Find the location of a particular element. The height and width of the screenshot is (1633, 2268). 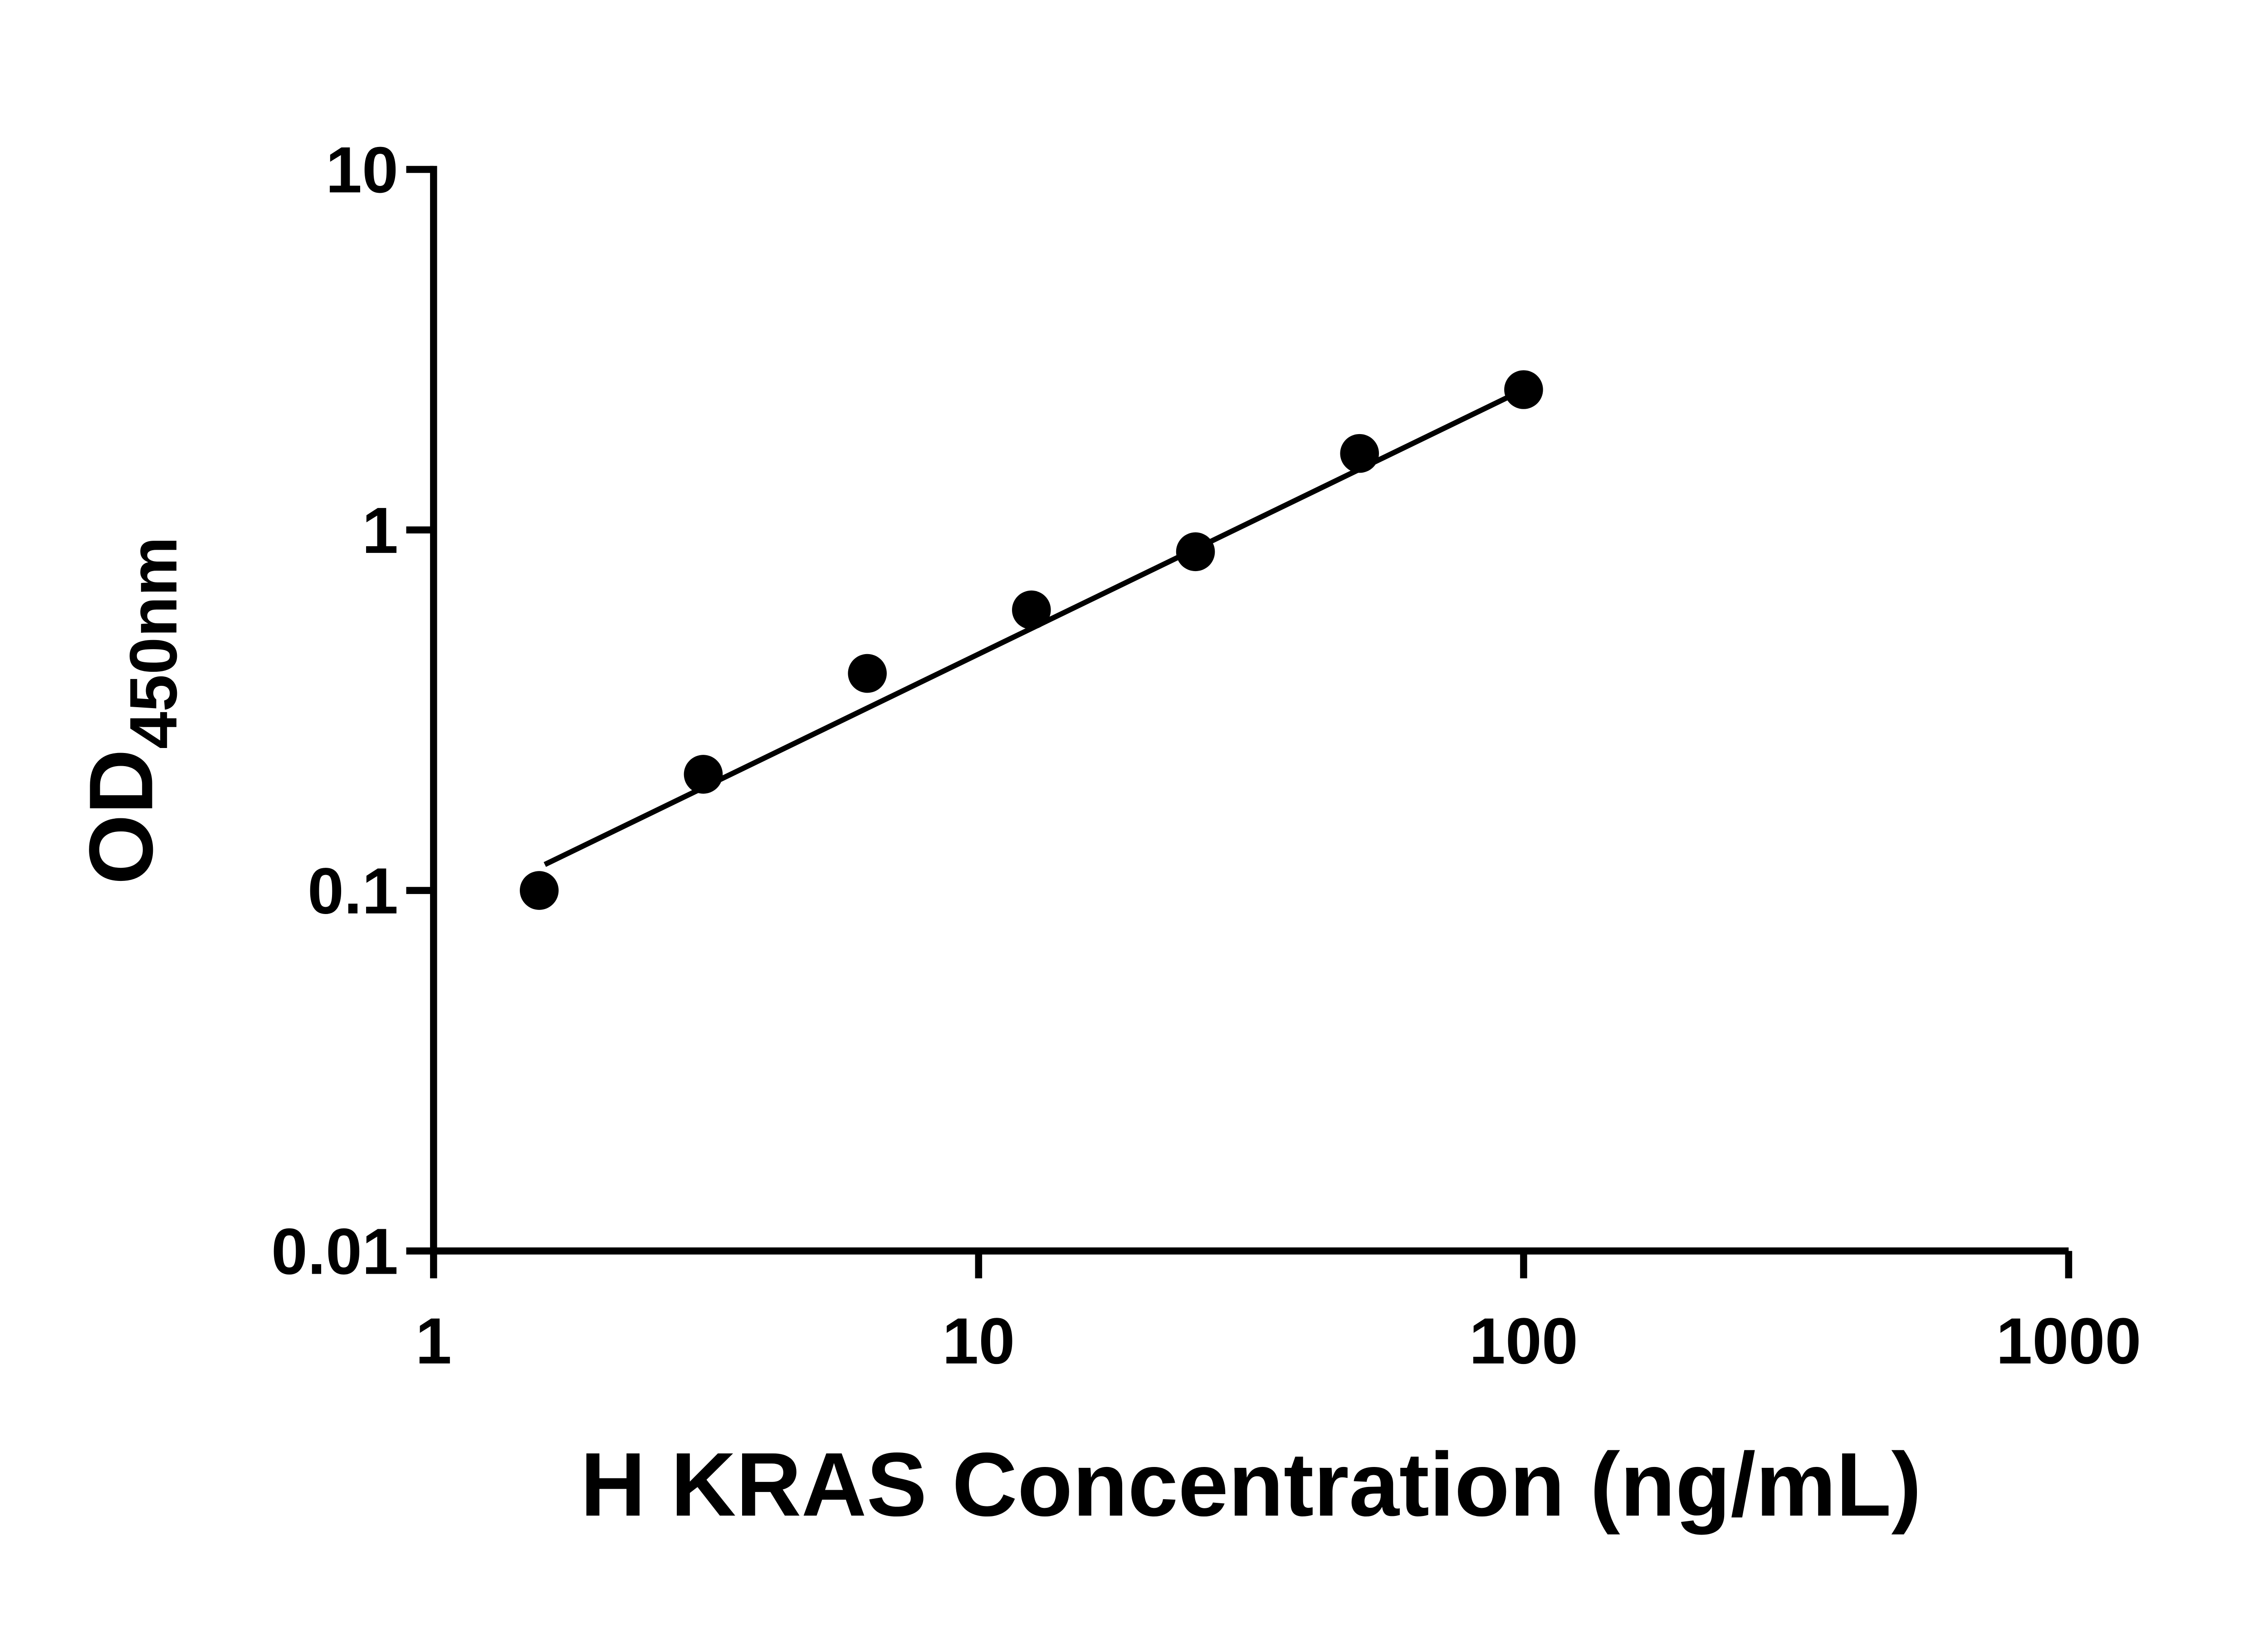

x-tick-label: 100 is located at coordinates (1523, 1341).